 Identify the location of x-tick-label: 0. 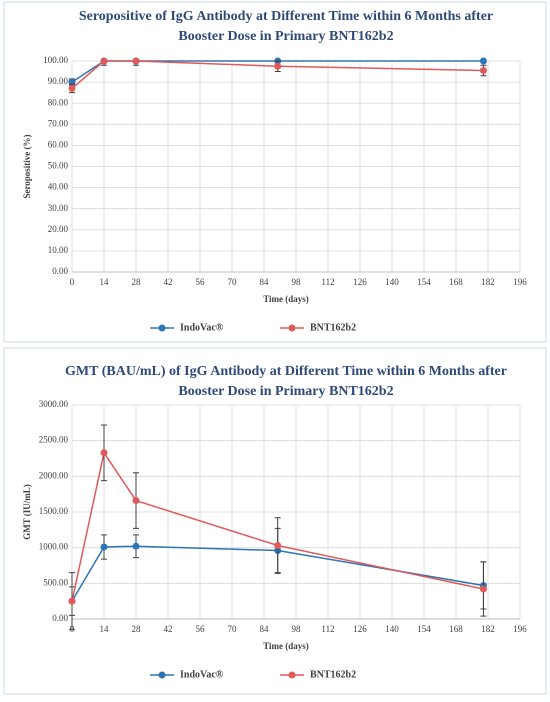
(72, 282).